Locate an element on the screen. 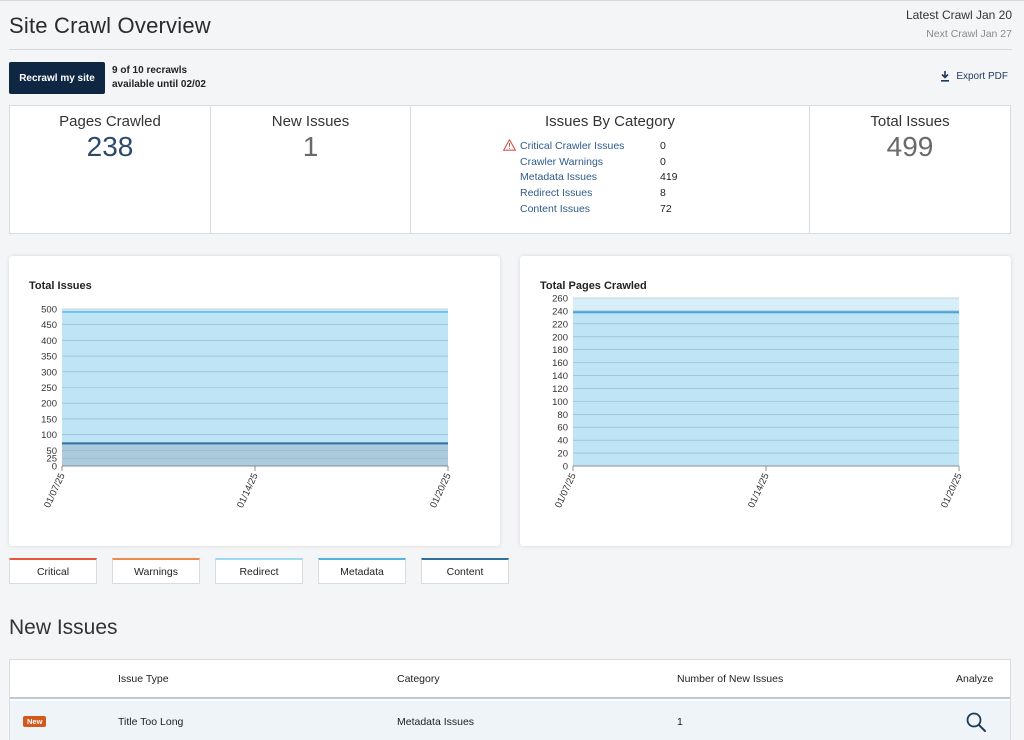 The image size is (1024, 740). recrawl-count: 9 of 10 recrawls is located at coordinates (150, 70).